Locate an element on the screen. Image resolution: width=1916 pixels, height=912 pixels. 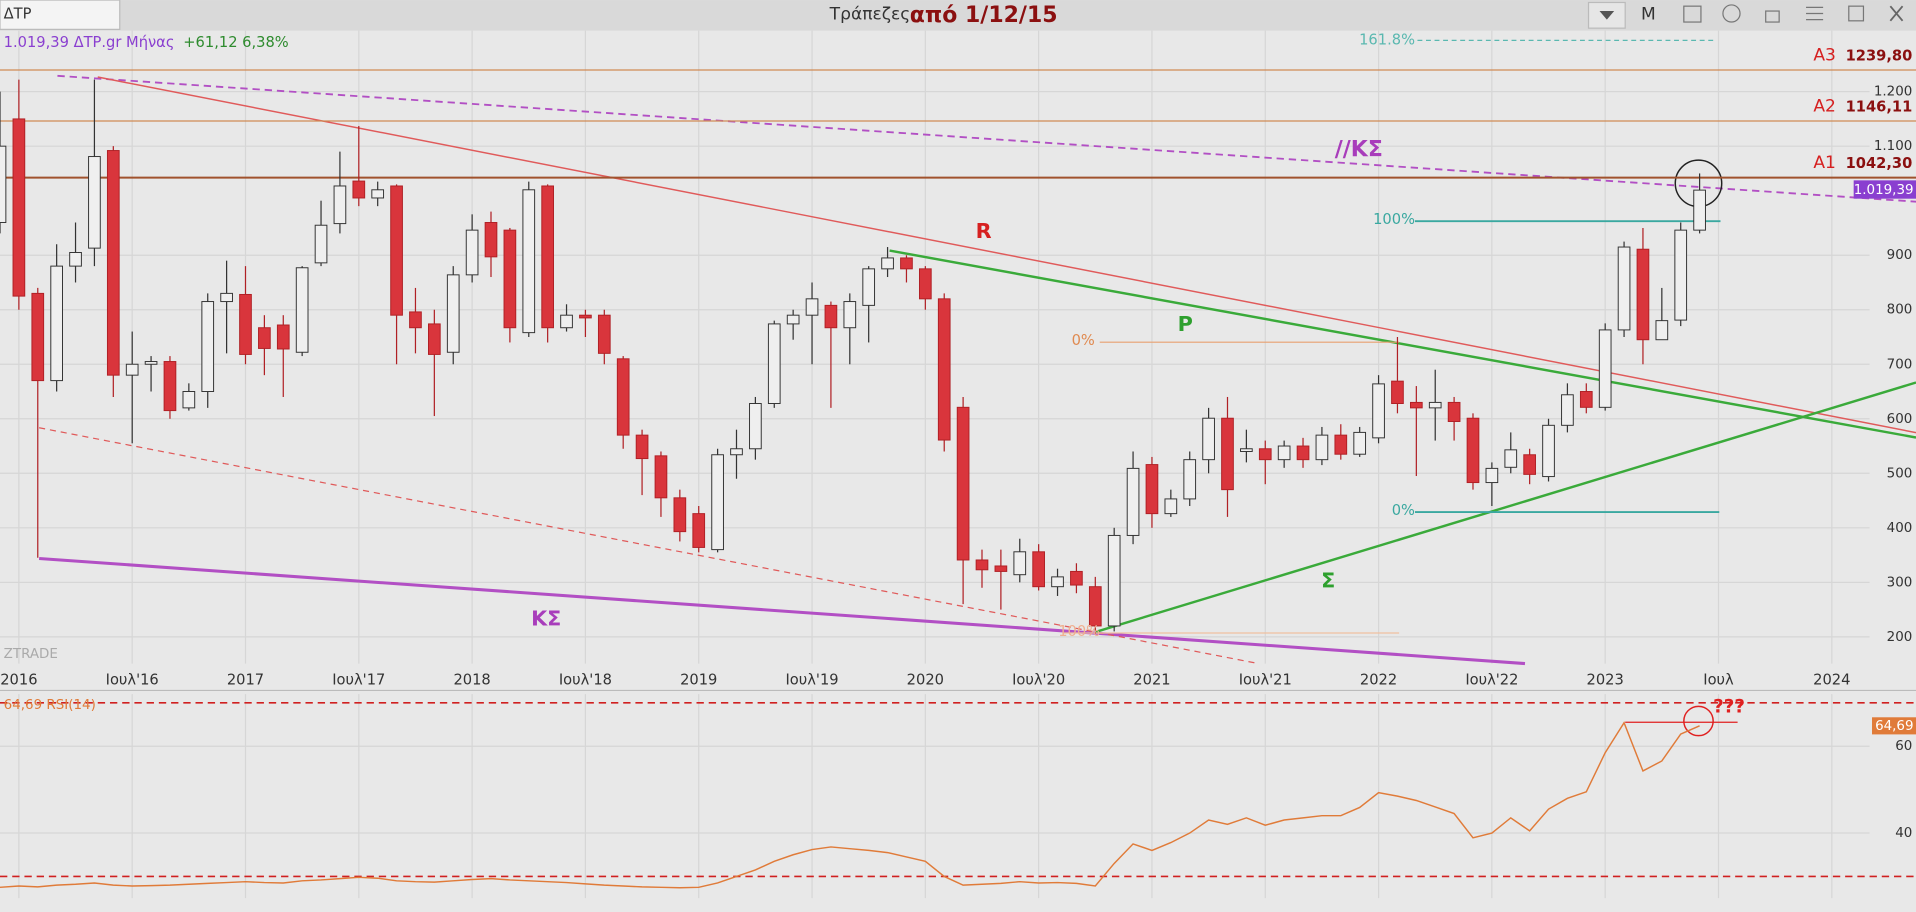
y-tick-label: 1.100 is located at coordinates (1893, 146).